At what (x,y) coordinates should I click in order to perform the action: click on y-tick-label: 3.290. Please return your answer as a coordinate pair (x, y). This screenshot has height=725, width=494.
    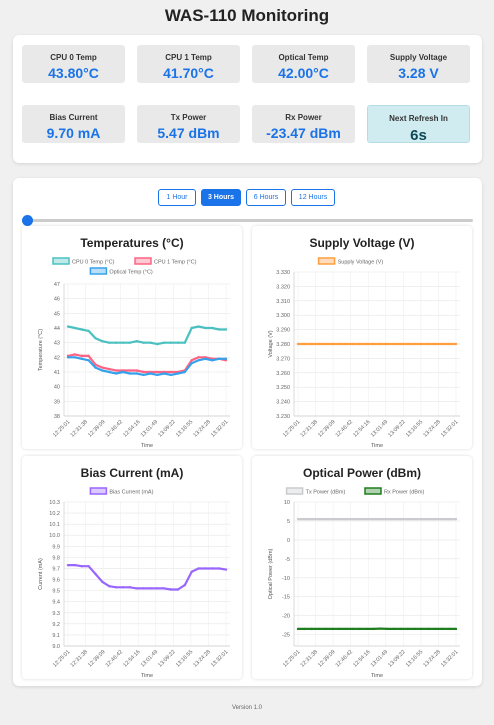
    Looking at the image, I should click on (283, 331).